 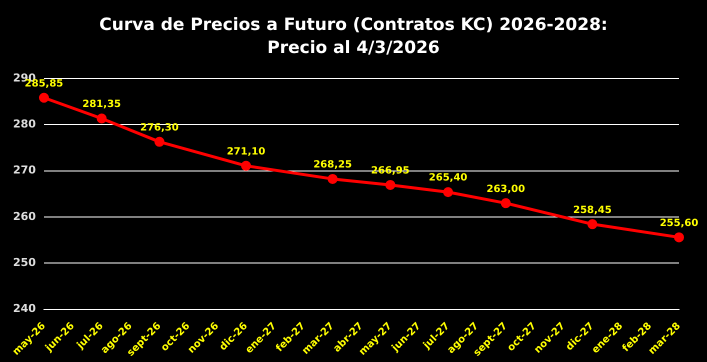 I want to click on y-tick-label: 250, so click(x=24, y=263).